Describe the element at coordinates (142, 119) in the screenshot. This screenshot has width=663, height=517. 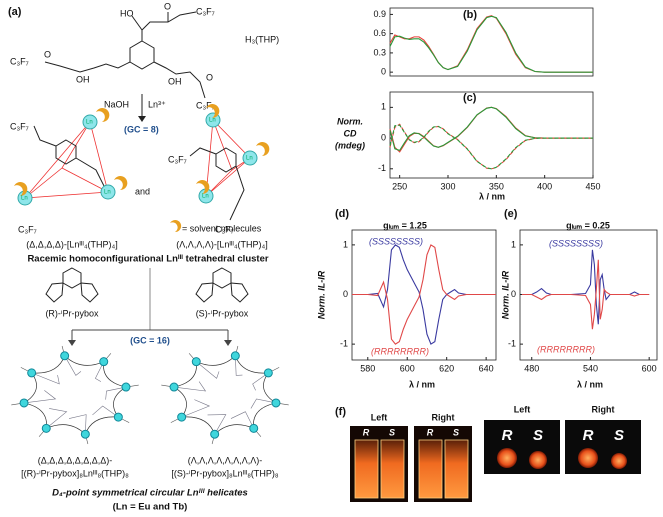
I see `arrow-head` at that location.